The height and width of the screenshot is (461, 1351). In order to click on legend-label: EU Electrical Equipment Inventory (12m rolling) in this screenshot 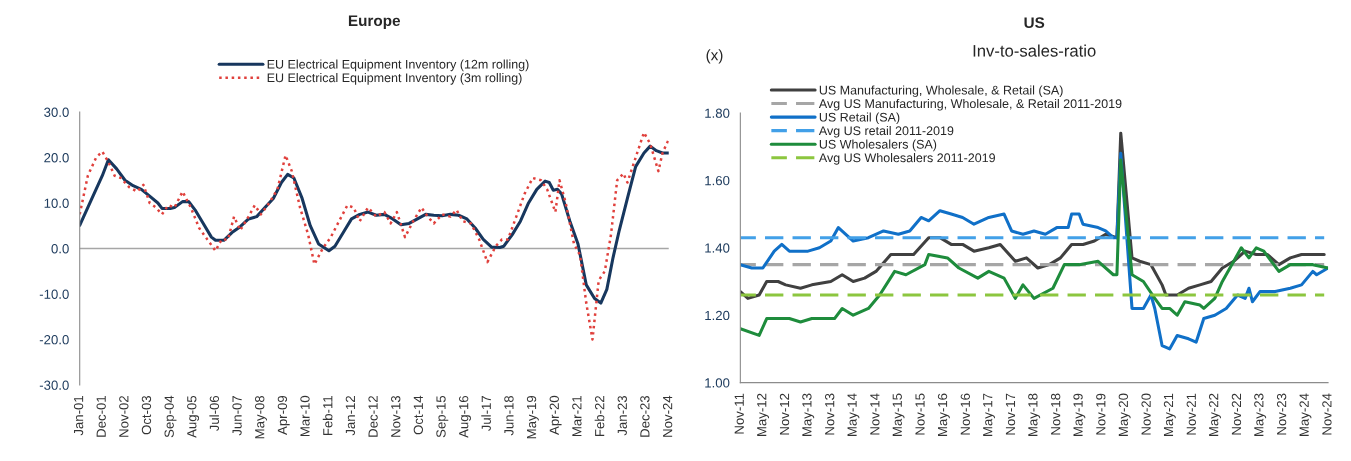, I will do `click(398, 65)`.